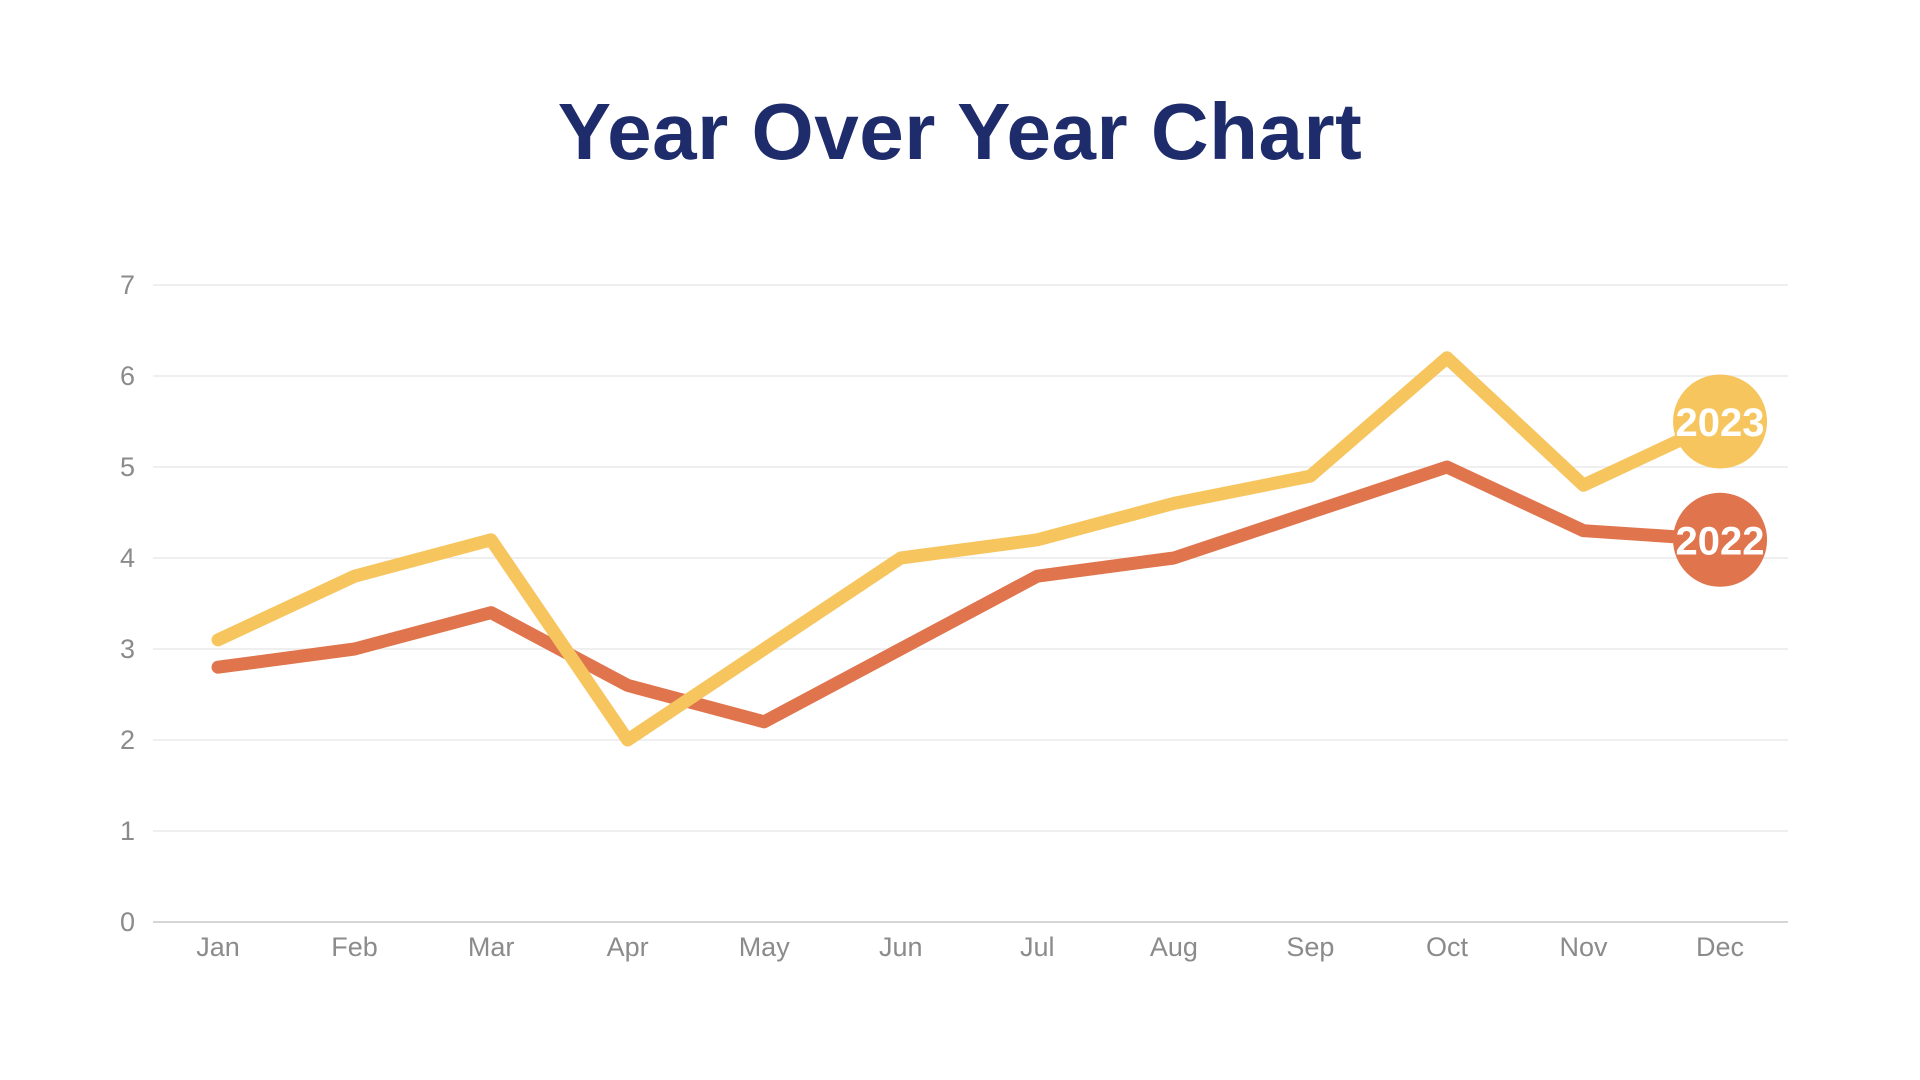 This screenshot has width=1920, height=1080. What do you see at coordinates (901, 947) in the screenshot?
I see `x-tick-label: Jun` at bounding box center [901, 947].